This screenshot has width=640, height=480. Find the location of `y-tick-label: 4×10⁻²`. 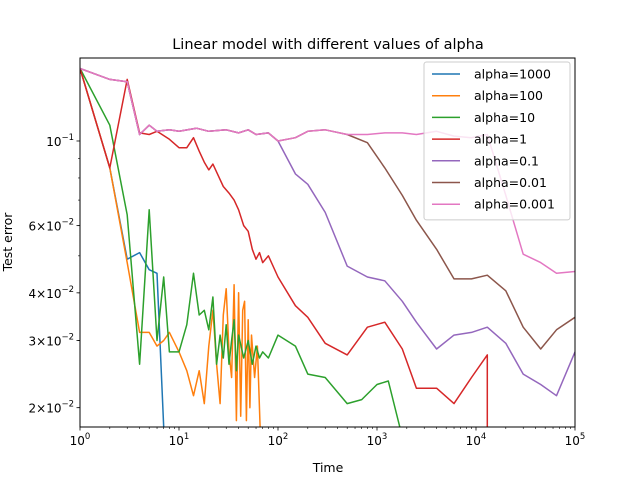

y-tick-label: 4×10⁻² is located at coordinates (51, 293).